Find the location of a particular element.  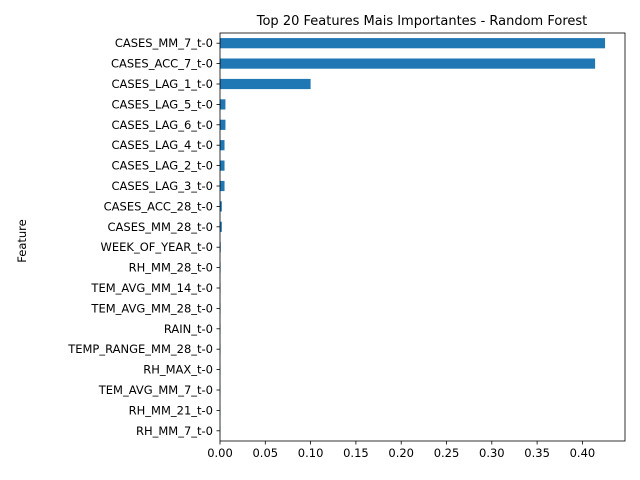

x-tick-label-5: 0.25 is located at coordinates (447, 453).